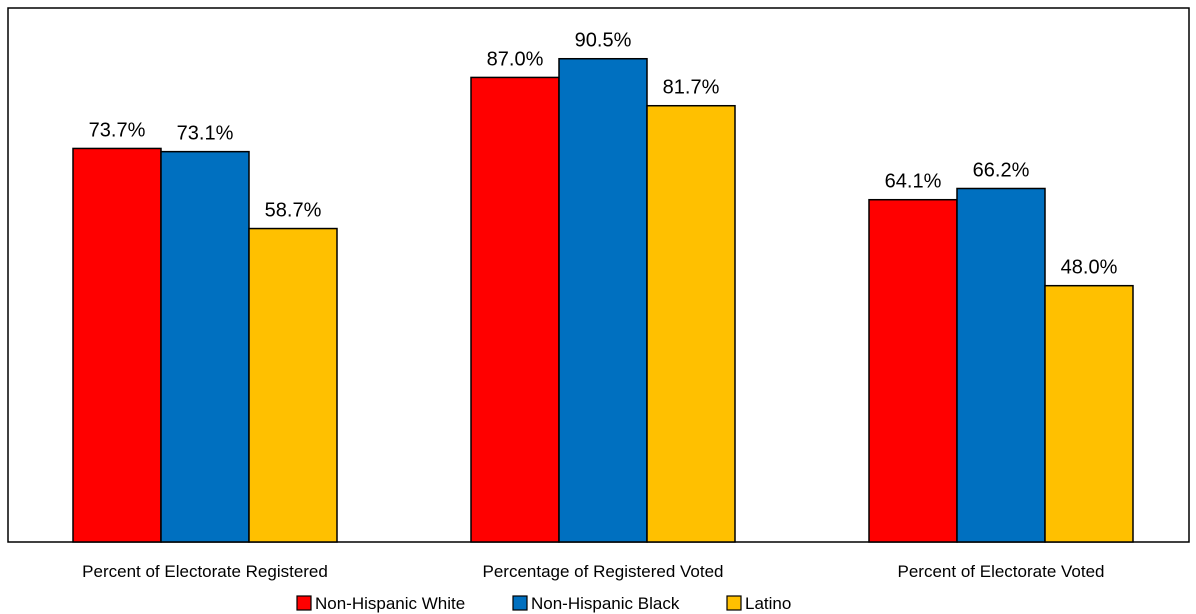  Describe the element at coordinates (205, 571) in the screenshot. I see `category-label-1: Percent of Electorate Registered` at that location.